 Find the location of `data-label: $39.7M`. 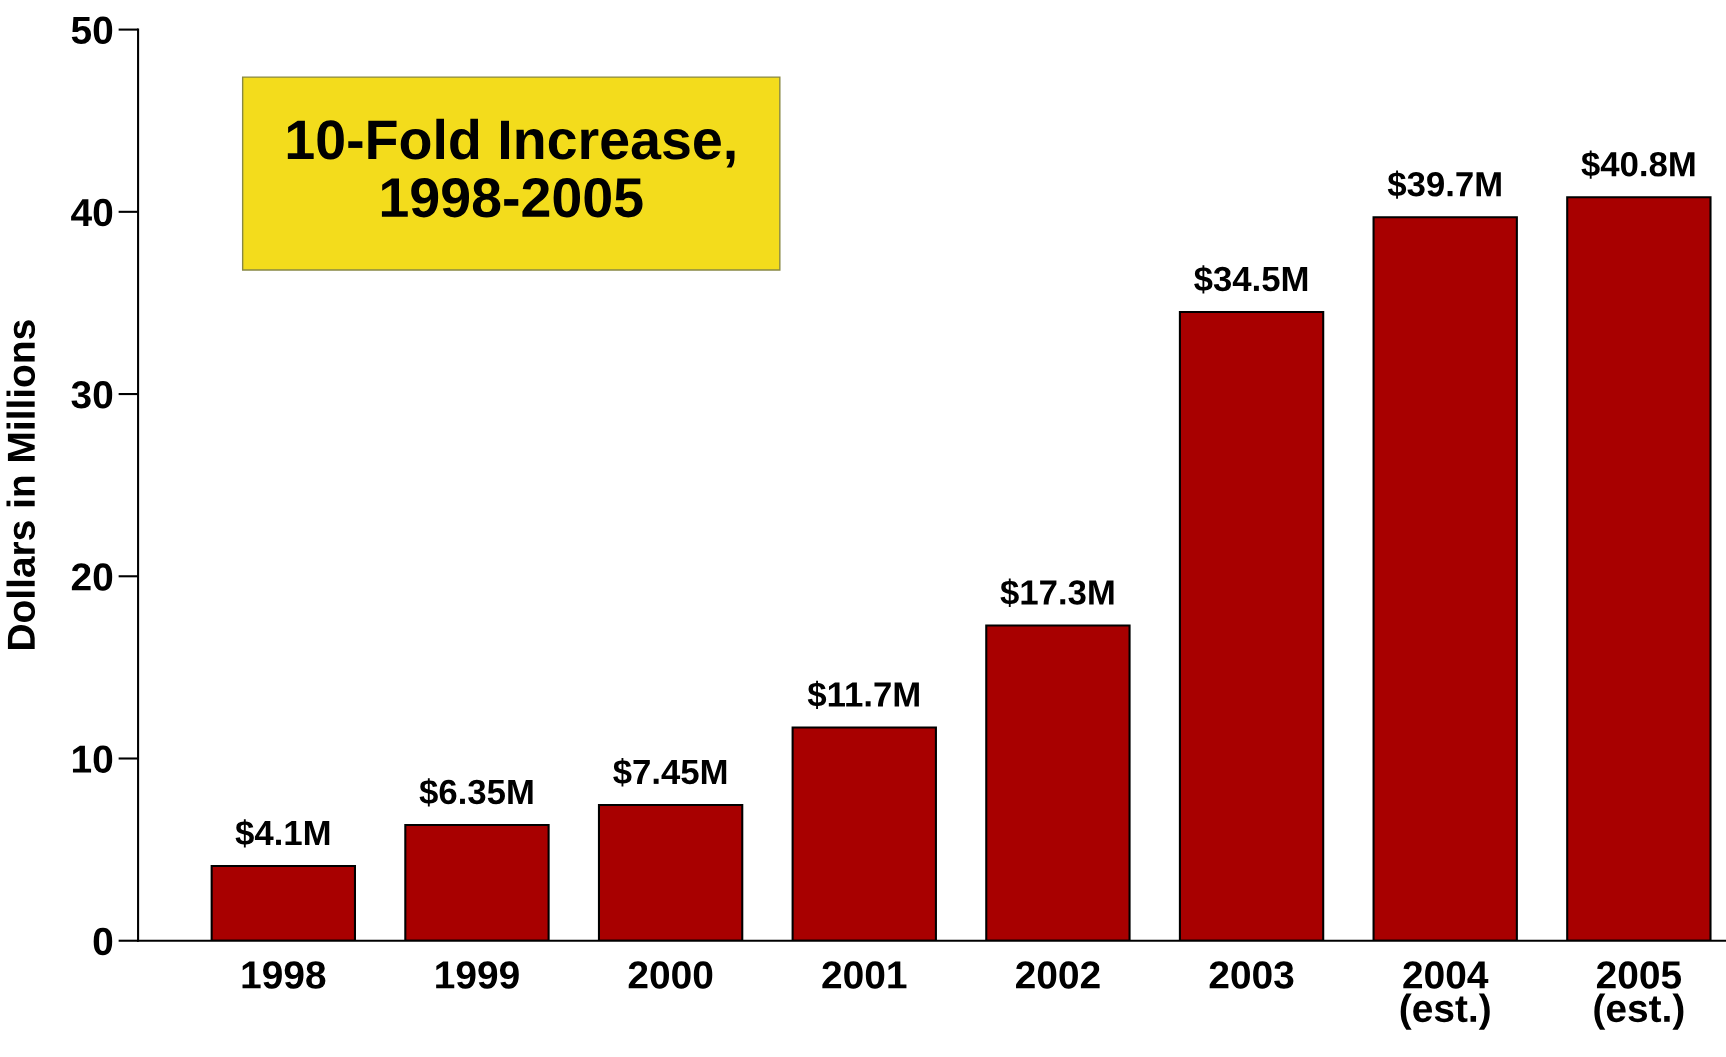

data-label: $39.7M is located at coordinates (1444, 184).